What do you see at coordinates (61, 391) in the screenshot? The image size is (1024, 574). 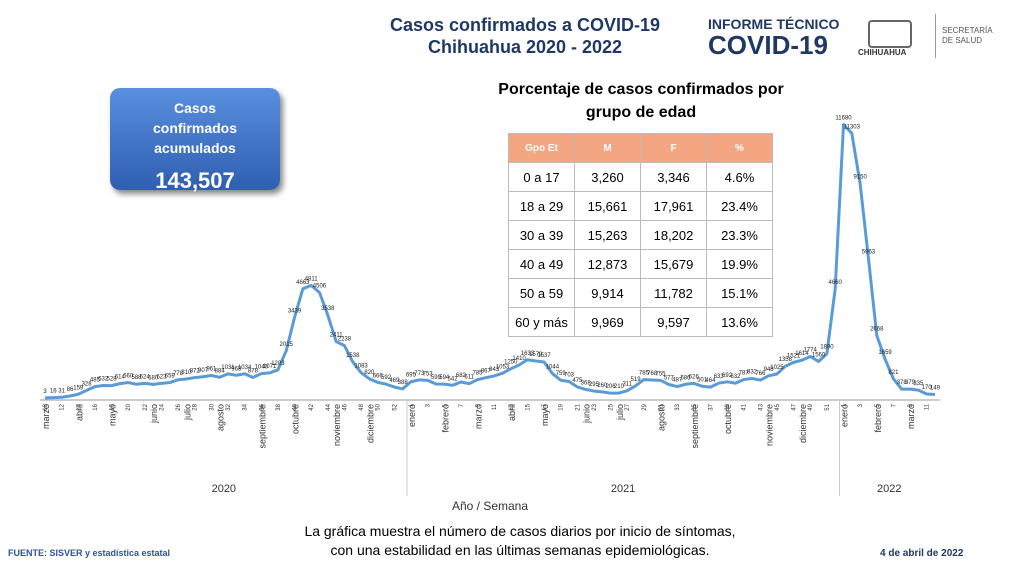 I see `data-label: 31` at bounding box center [61, 391].